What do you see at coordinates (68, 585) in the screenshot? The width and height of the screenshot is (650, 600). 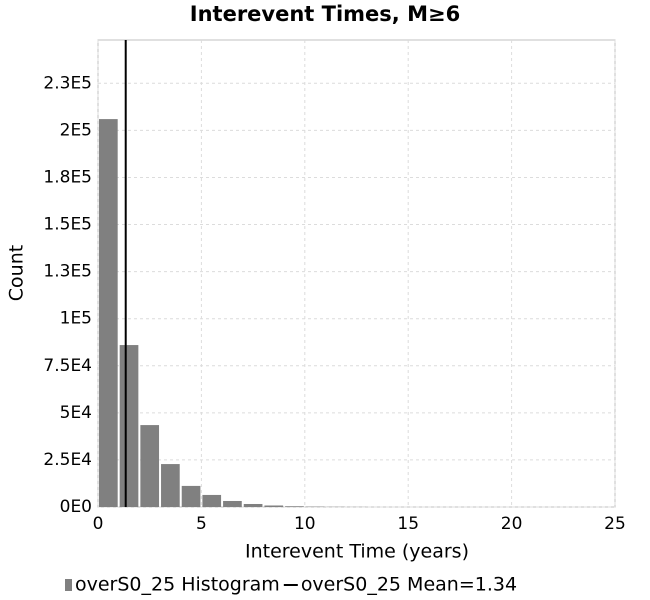 I see `legend-swatch` at bounding box center [68, 585].